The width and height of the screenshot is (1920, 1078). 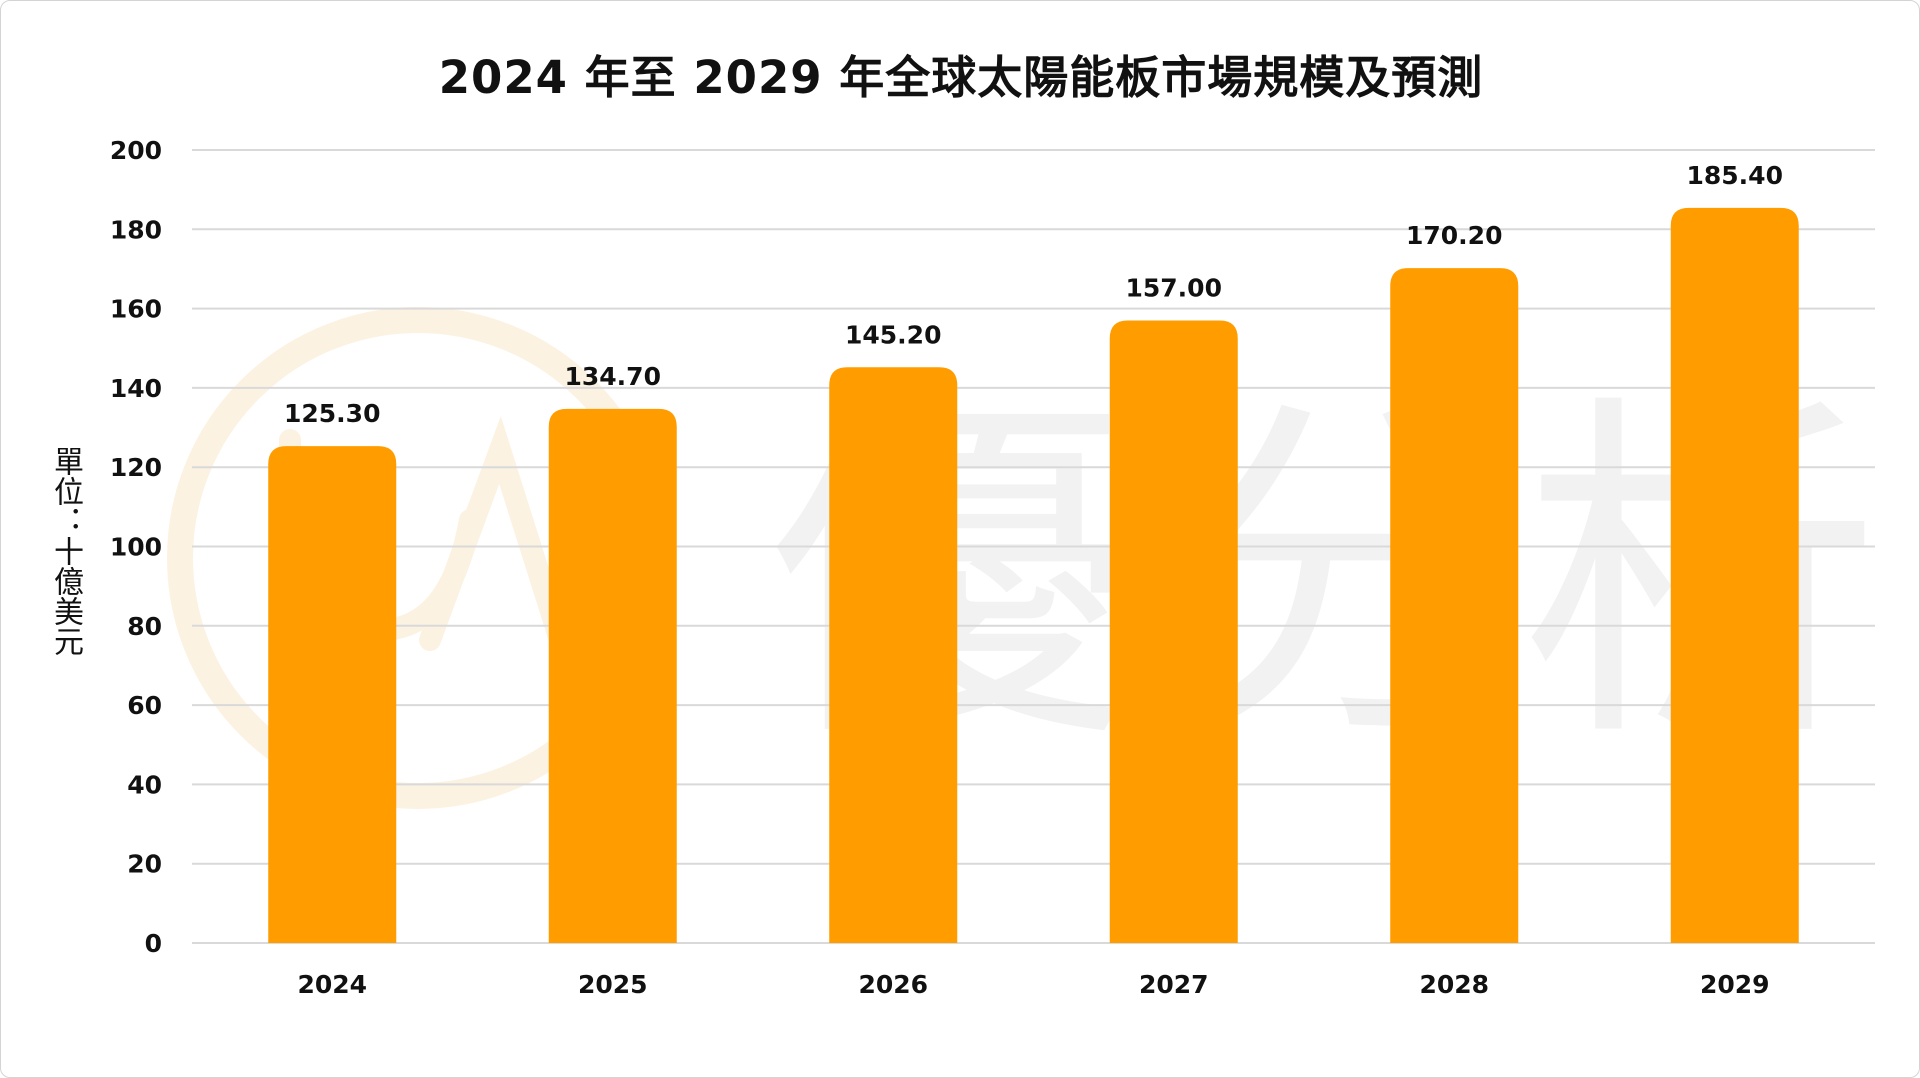 What do you see at coordinates (136, 388) in the screenshot?
I see `y-tick-label: 140` at bounding box center [136, 388].